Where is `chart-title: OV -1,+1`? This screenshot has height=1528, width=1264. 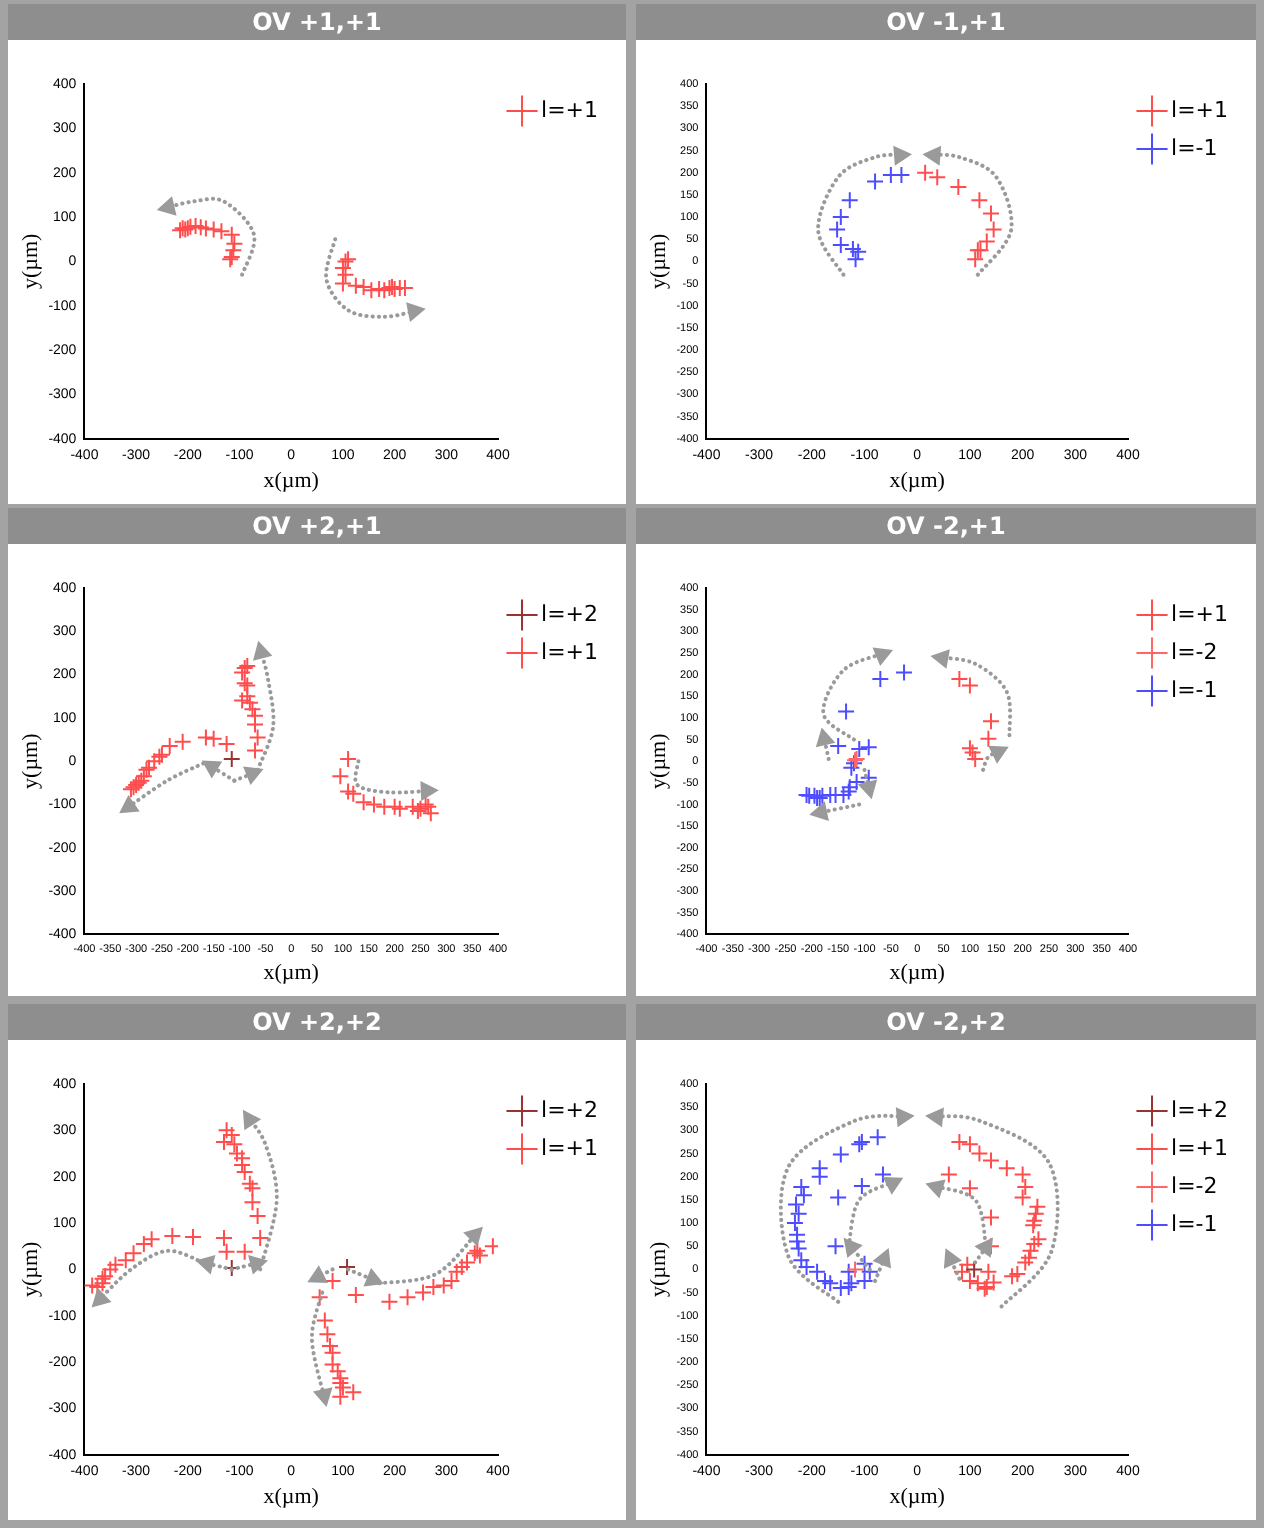 chart-title: OV -1,+1 is located at coordinates (946, 22).